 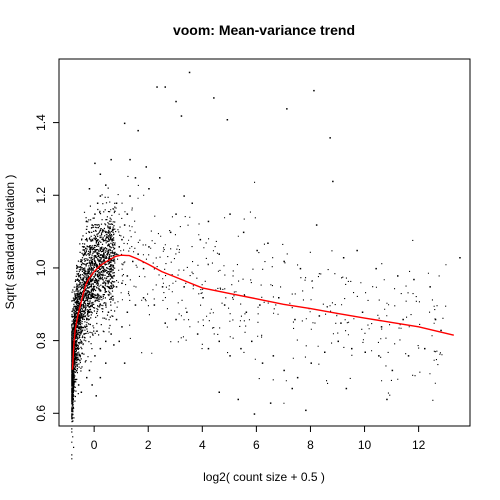 I want to click on y-axis-label: Sqrt( standard deviation ), so click(x=10, y=242).